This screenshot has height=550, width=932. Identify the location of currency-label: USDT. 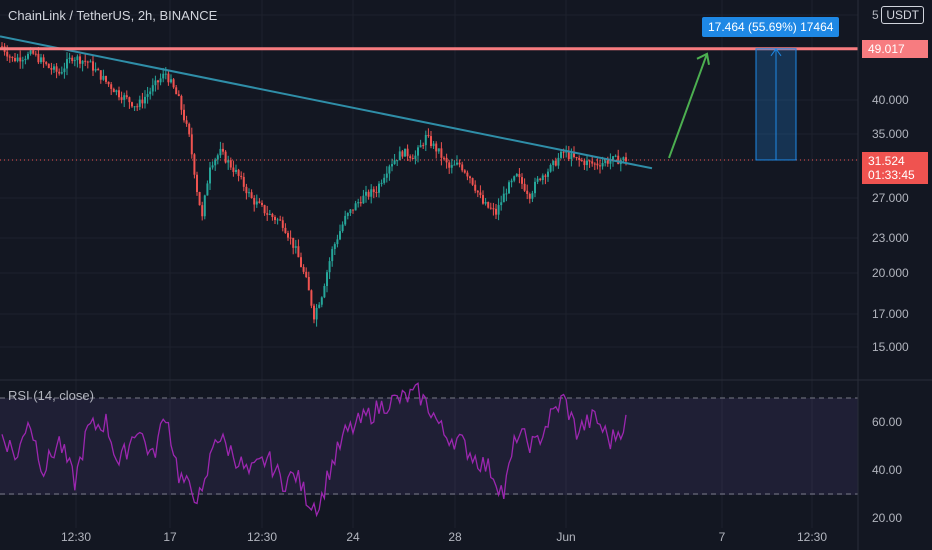
(902, 15).